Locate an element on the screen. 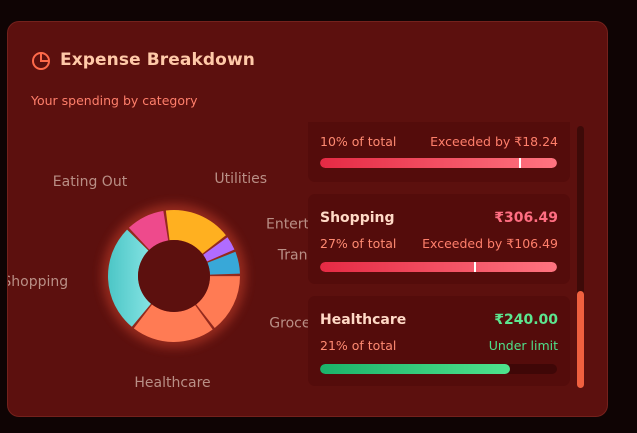  category-amount: ₹240.00 is located at coordinates (526, 320).